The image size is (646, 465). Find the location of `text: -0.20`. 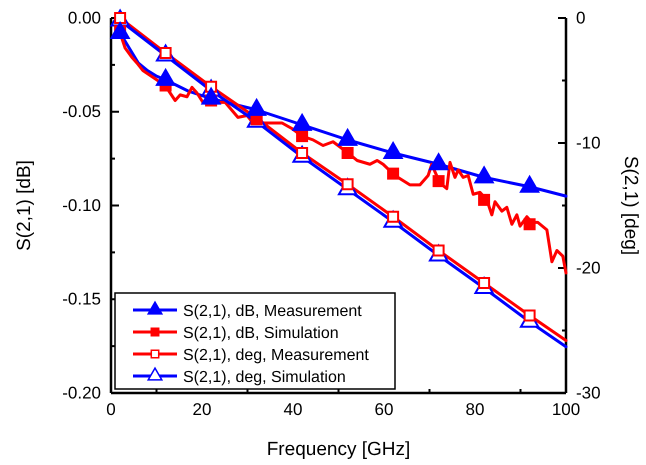

text: -0.20 is located at coordinates (81, 392).